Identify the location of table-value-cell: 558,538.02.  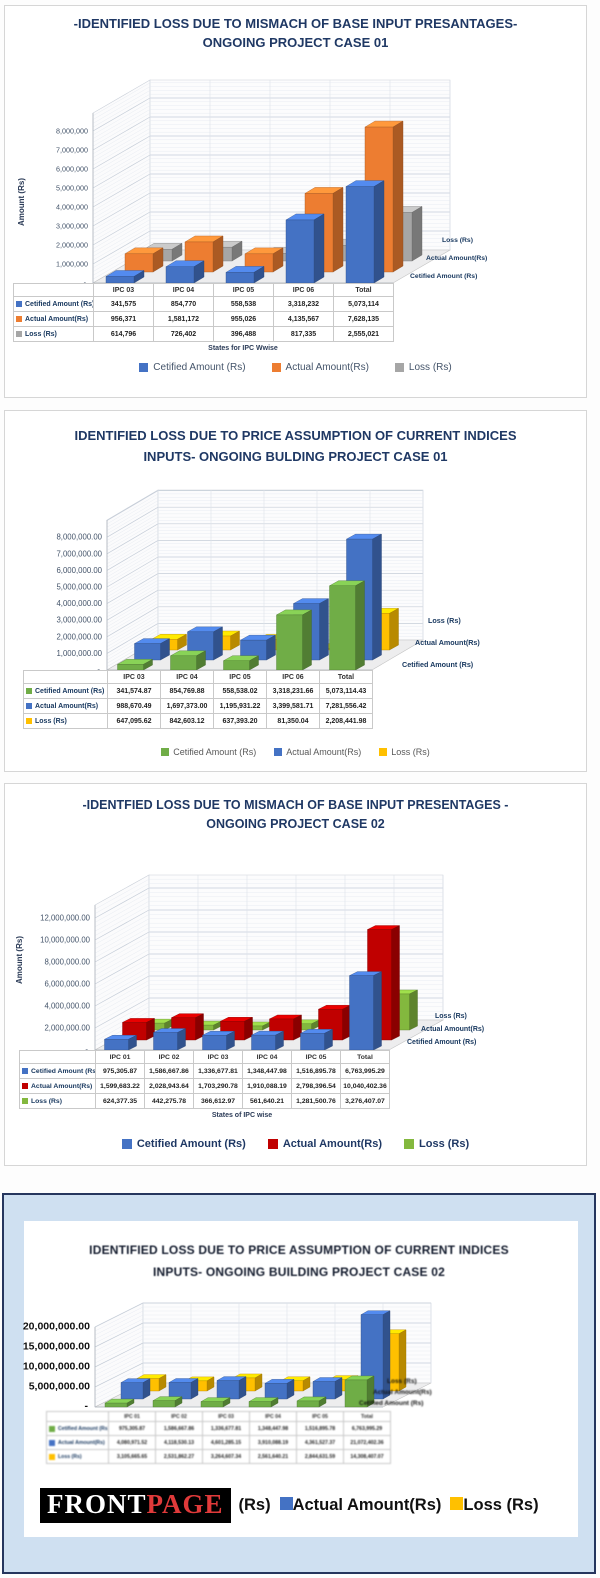
(239, 690).